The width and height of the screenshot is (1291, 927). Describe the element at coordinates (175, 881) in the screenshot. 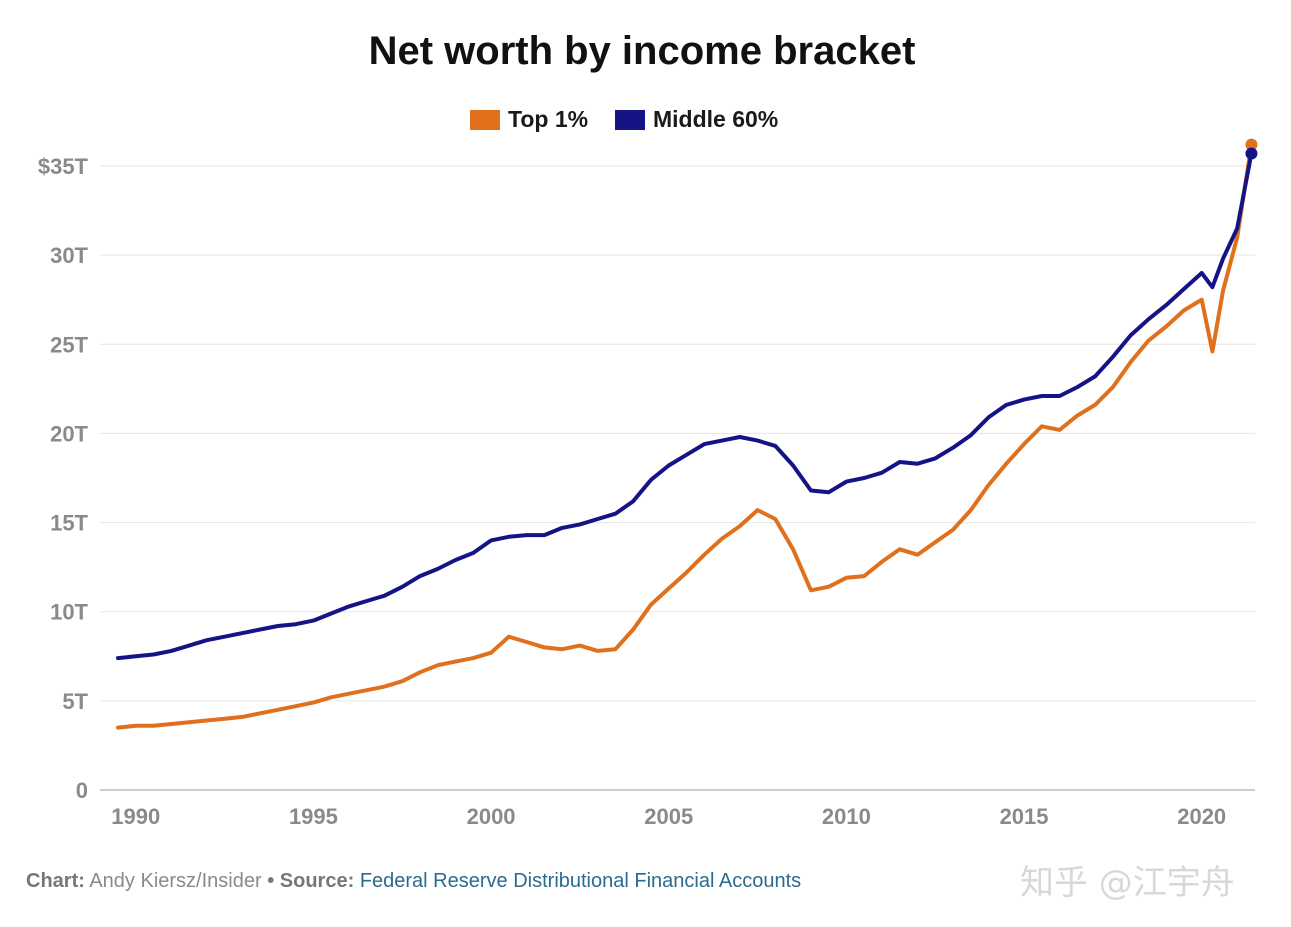

I see `chart-credit: Andy Kiersz/Insider` at that location.